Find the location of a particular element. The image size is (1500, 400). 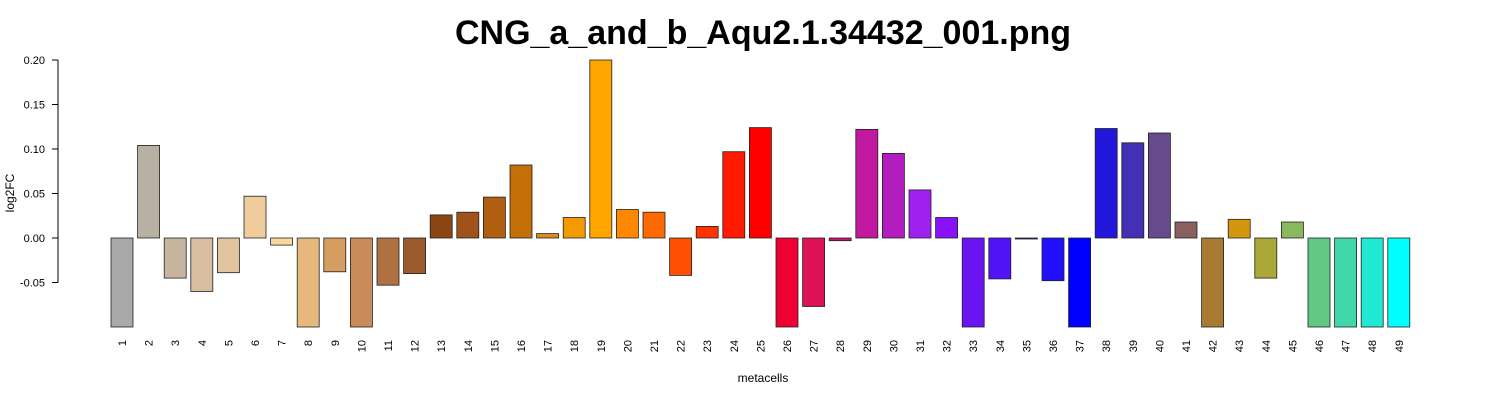

x-tick-label: 46 is located at coordinates (1320, 346).